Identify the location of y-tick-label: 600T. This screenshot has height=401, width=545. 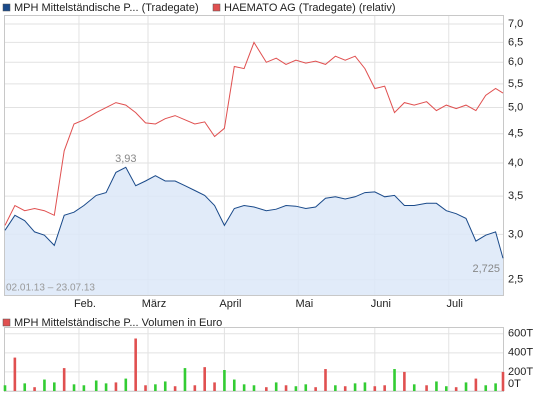
(520, 334).